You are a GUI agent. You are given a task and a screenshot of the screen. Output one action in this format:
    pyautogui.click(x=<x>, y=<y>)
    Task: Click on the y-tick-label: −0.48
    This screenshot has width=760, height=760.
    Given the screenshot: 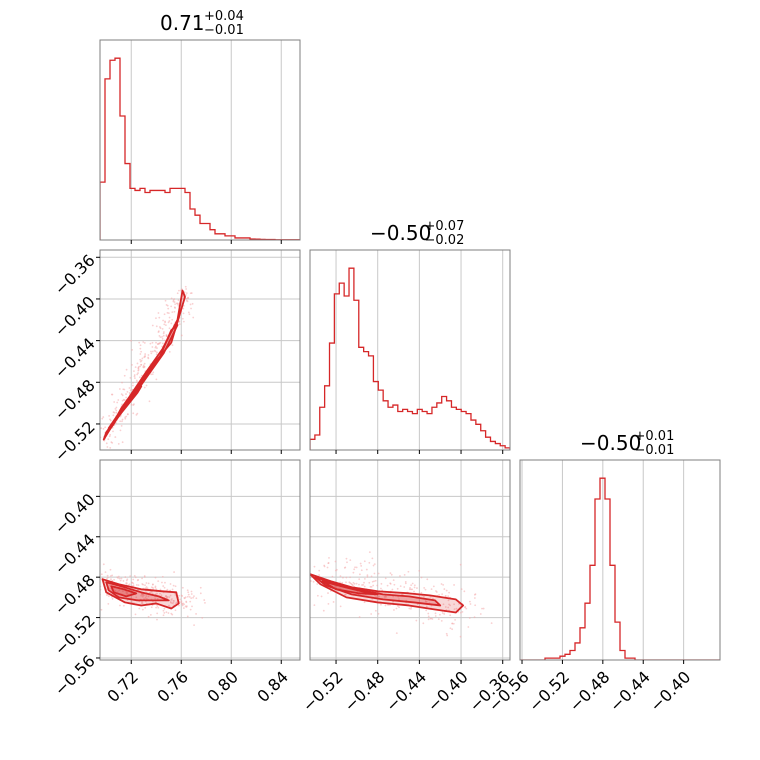 What is the action you would take?
    pyautogui.click(x=75, y=400)
    